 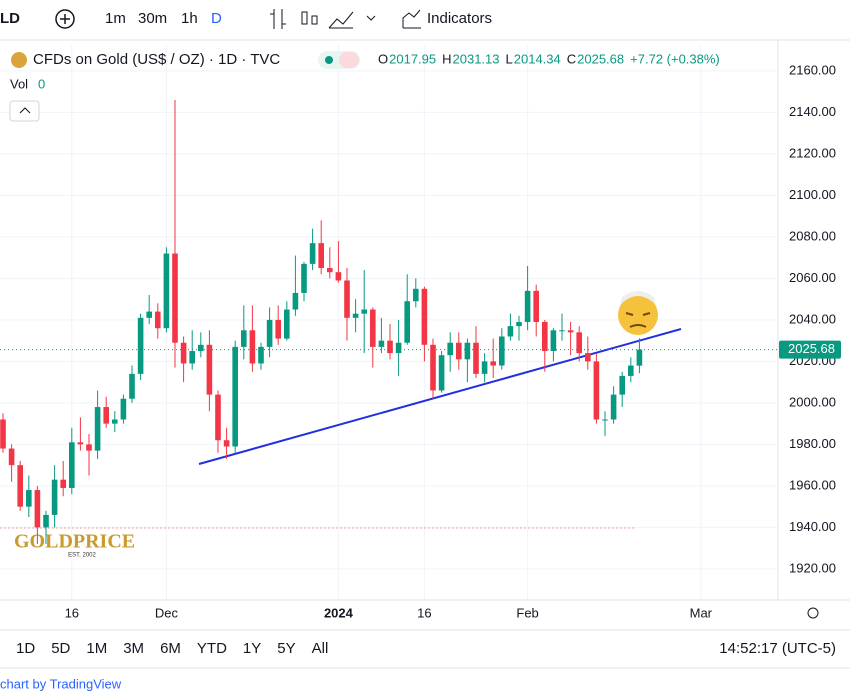 What do you see at coordinates (812, 567) in the screenshot?
I see `y-tick-label: 1920.00` at bounding box center [812, 567].